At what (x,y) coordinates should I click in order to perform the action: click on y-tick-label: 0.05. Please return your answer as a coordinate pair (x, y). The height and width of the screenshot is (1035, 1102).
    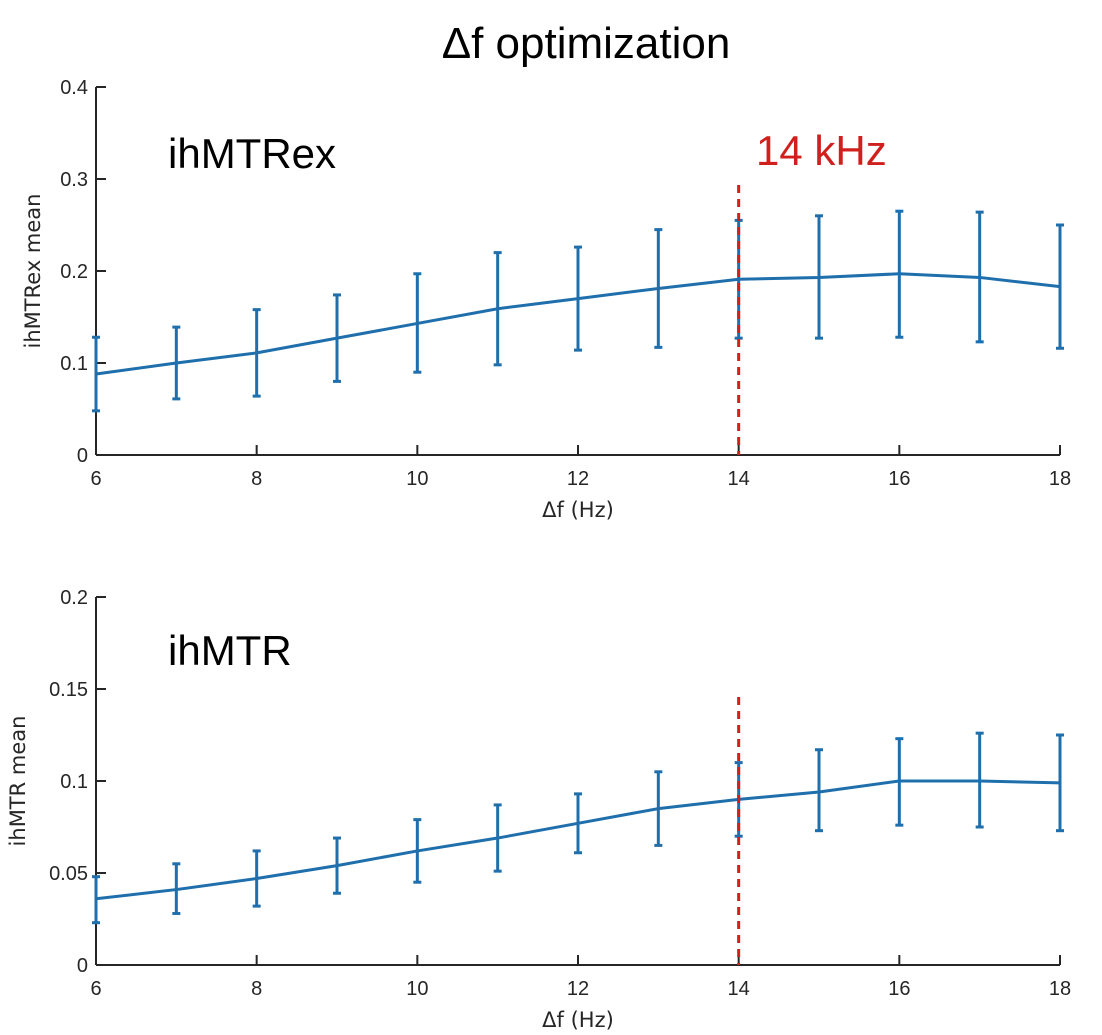
    Looking at the image, I should click on (68, 874).